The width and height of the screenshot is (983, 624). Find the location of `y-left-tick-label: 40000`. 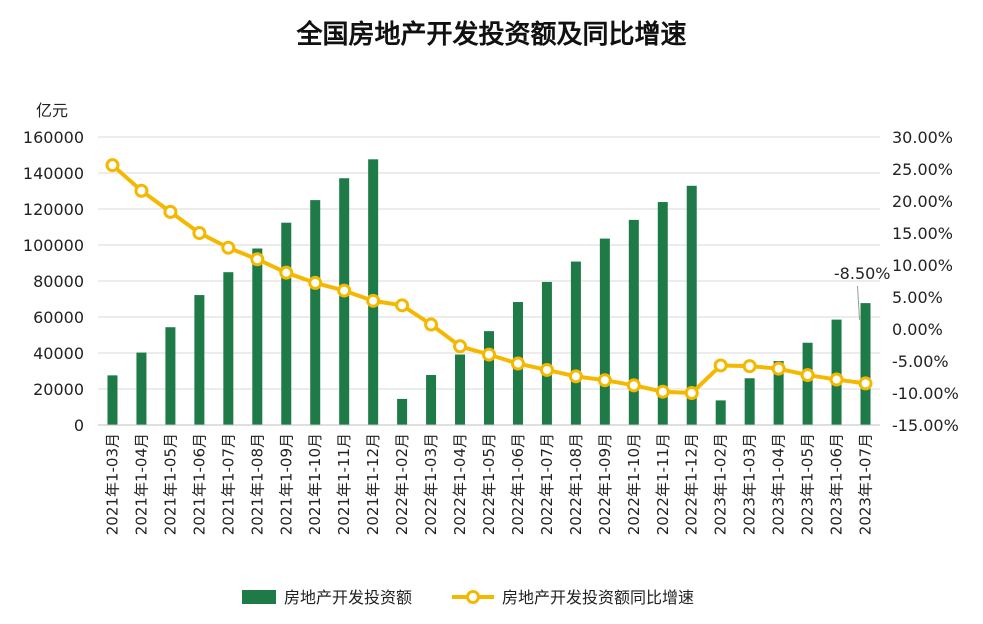

y-left-tick-label: 40000 is located at coordinates (58, 353).